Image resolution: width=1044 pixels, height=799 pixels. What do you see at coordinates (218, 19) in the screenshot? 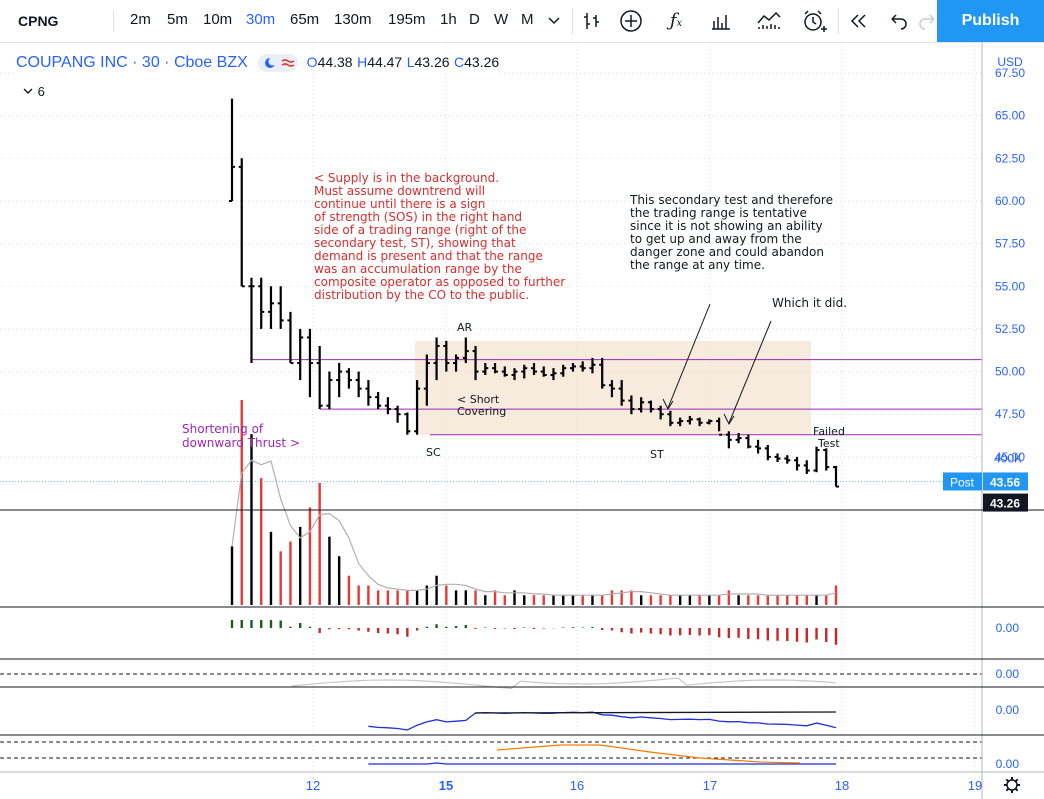
I see `timeframe-10m: 10m` at bounding box center [218, 19].